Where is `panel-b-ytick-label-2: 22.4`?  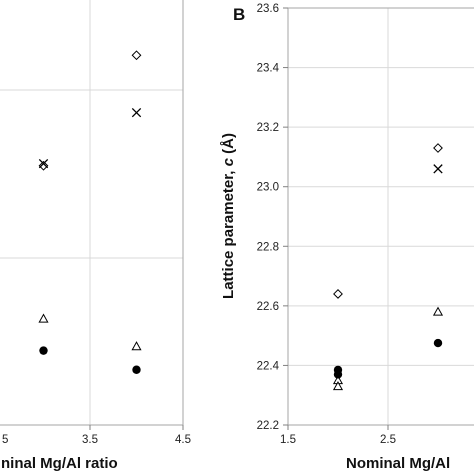
panel-b-ytick-label-2: 22.4 is located at coordinates (268, 366).